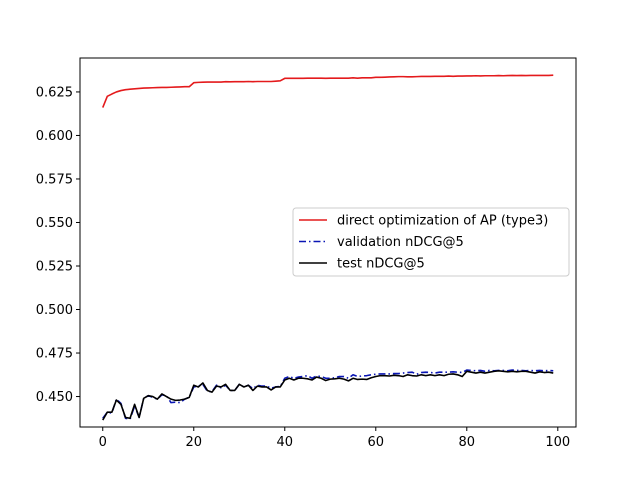  I want to click on x-tick-label: 100, so click(557, 442).